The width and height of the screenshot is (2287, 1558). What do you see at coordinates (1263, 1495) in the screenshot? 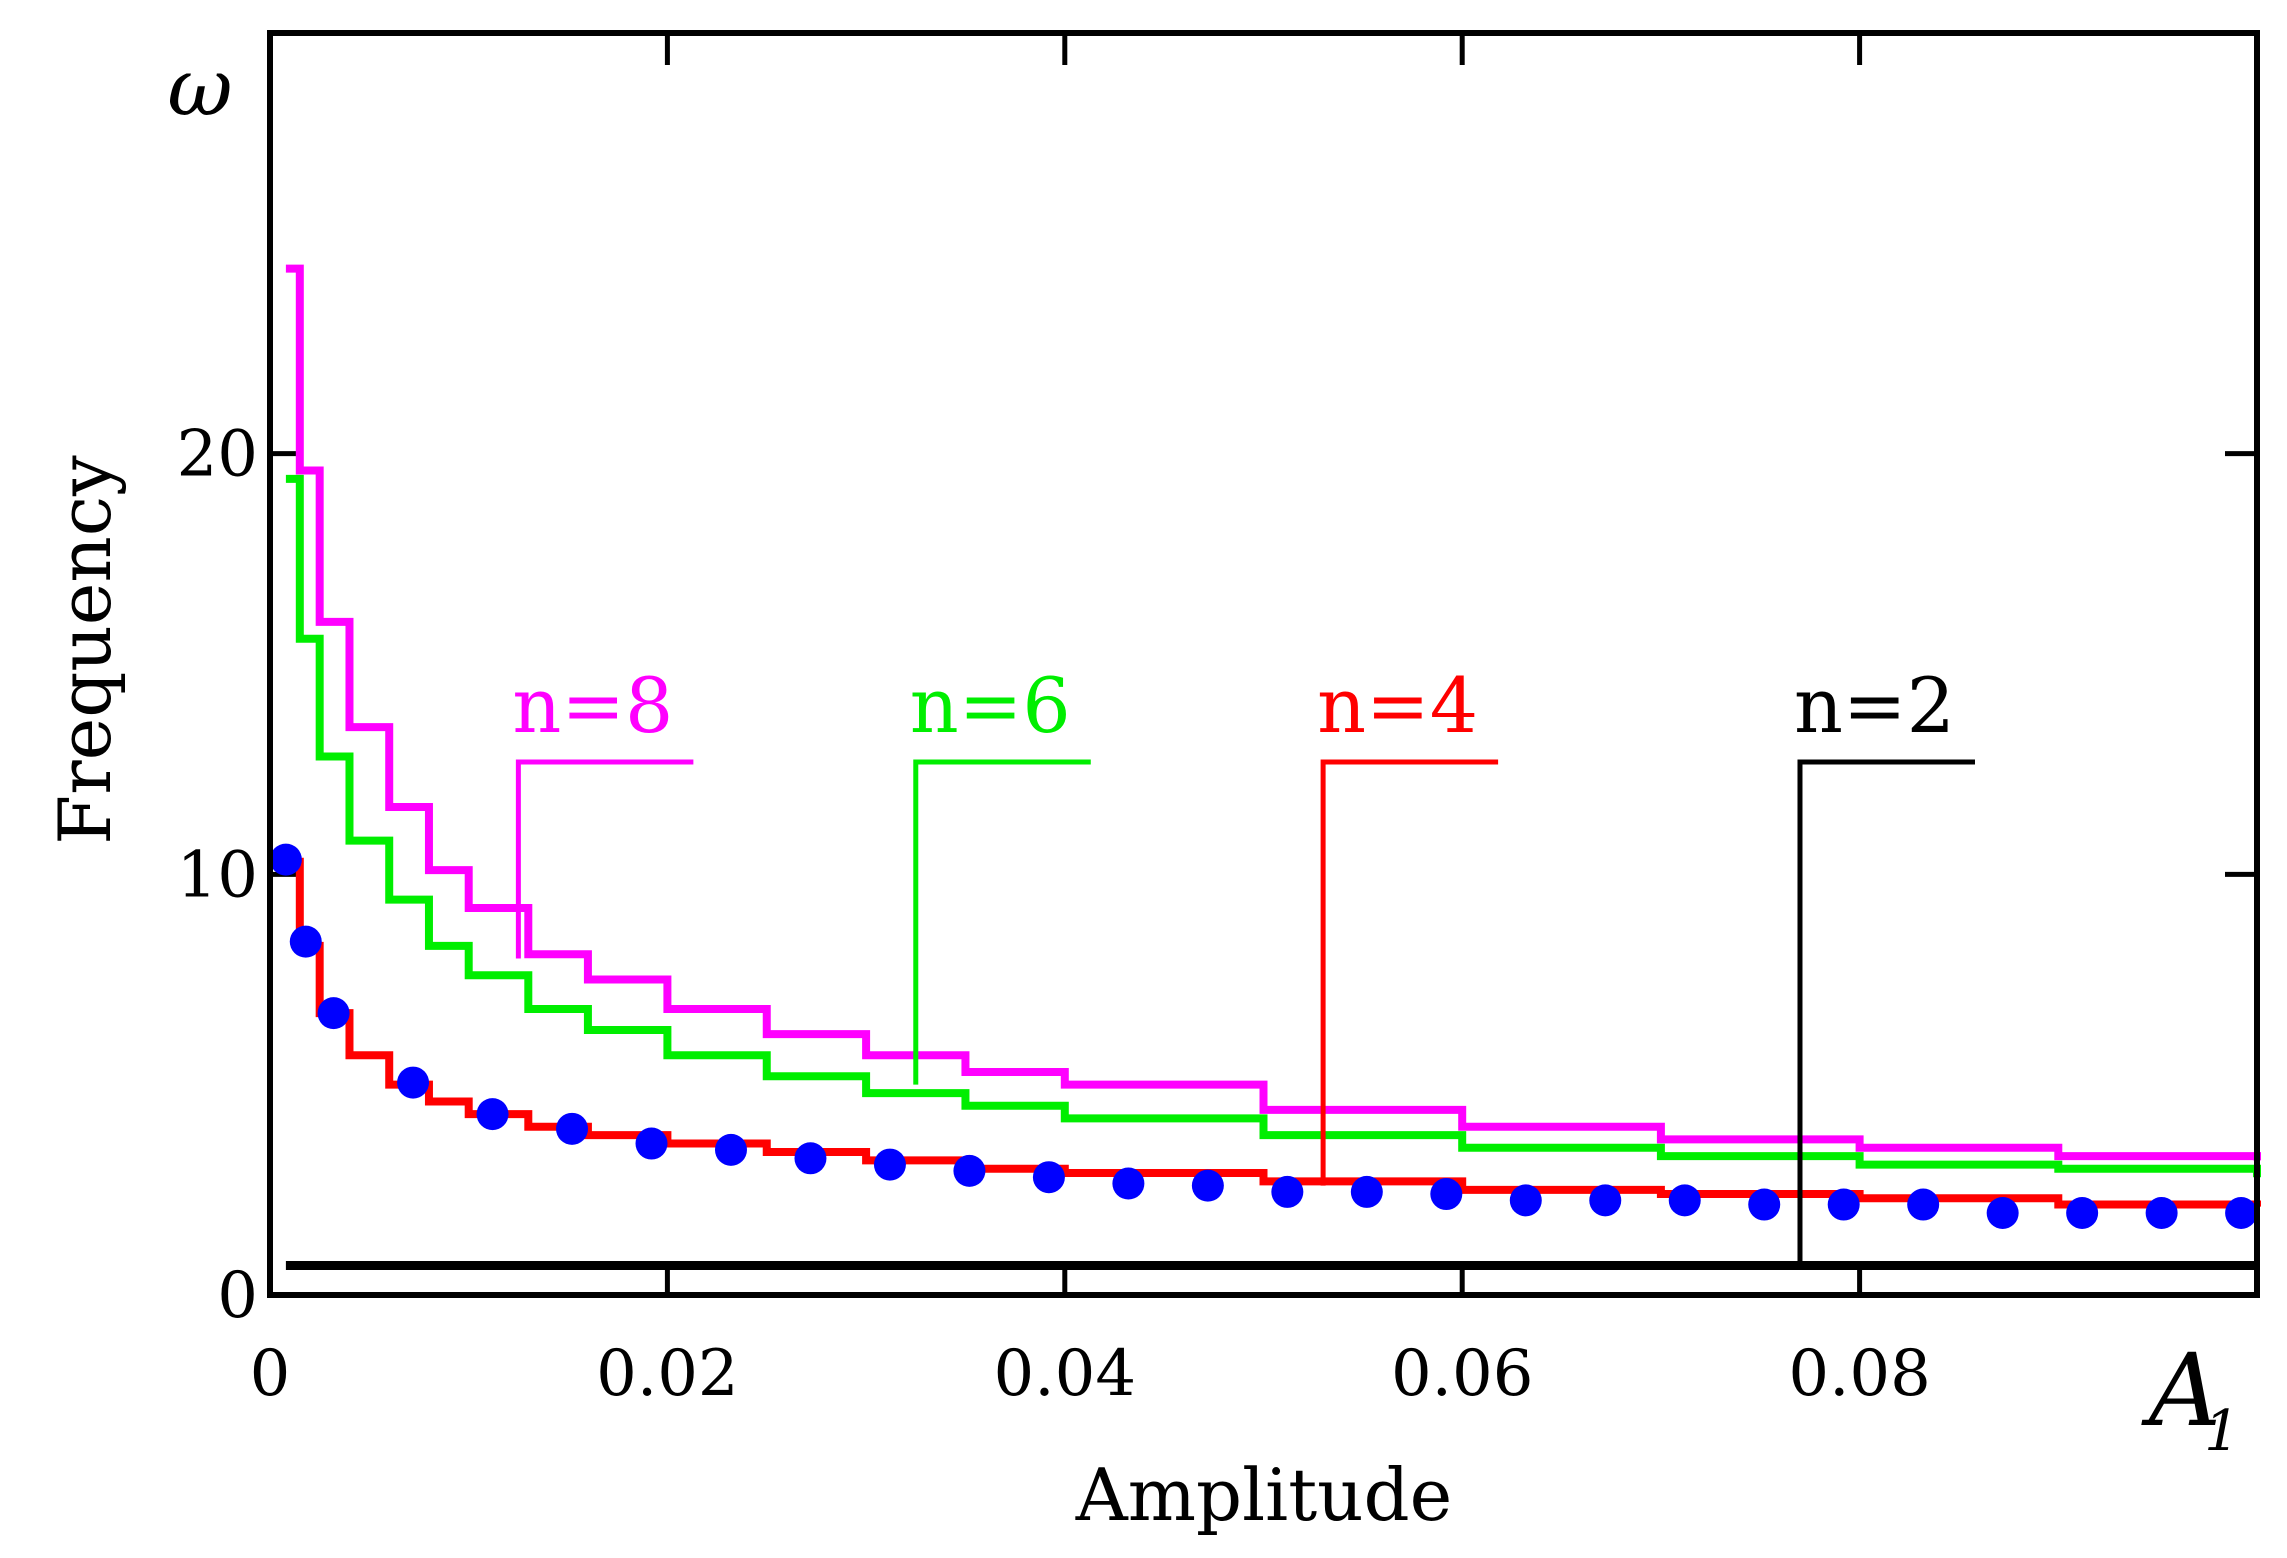
I see `x-axis-title: Amplitude` at bounding box center [1263, 1495].